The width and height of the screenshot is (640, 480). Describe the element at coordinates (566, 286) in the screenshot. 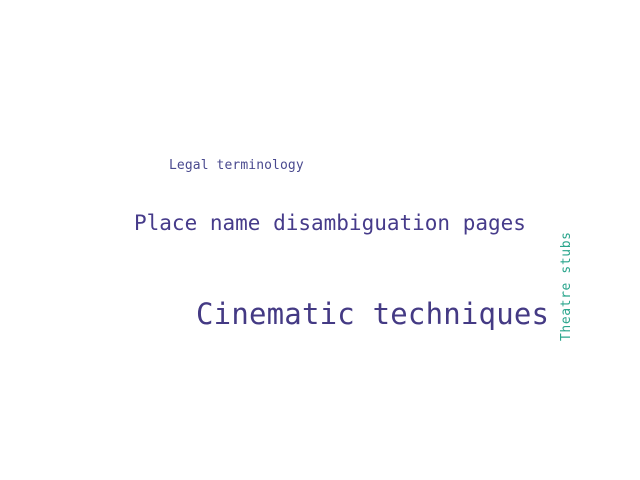

I see `word-theatre-stubs: Theatre stubs` at that location.